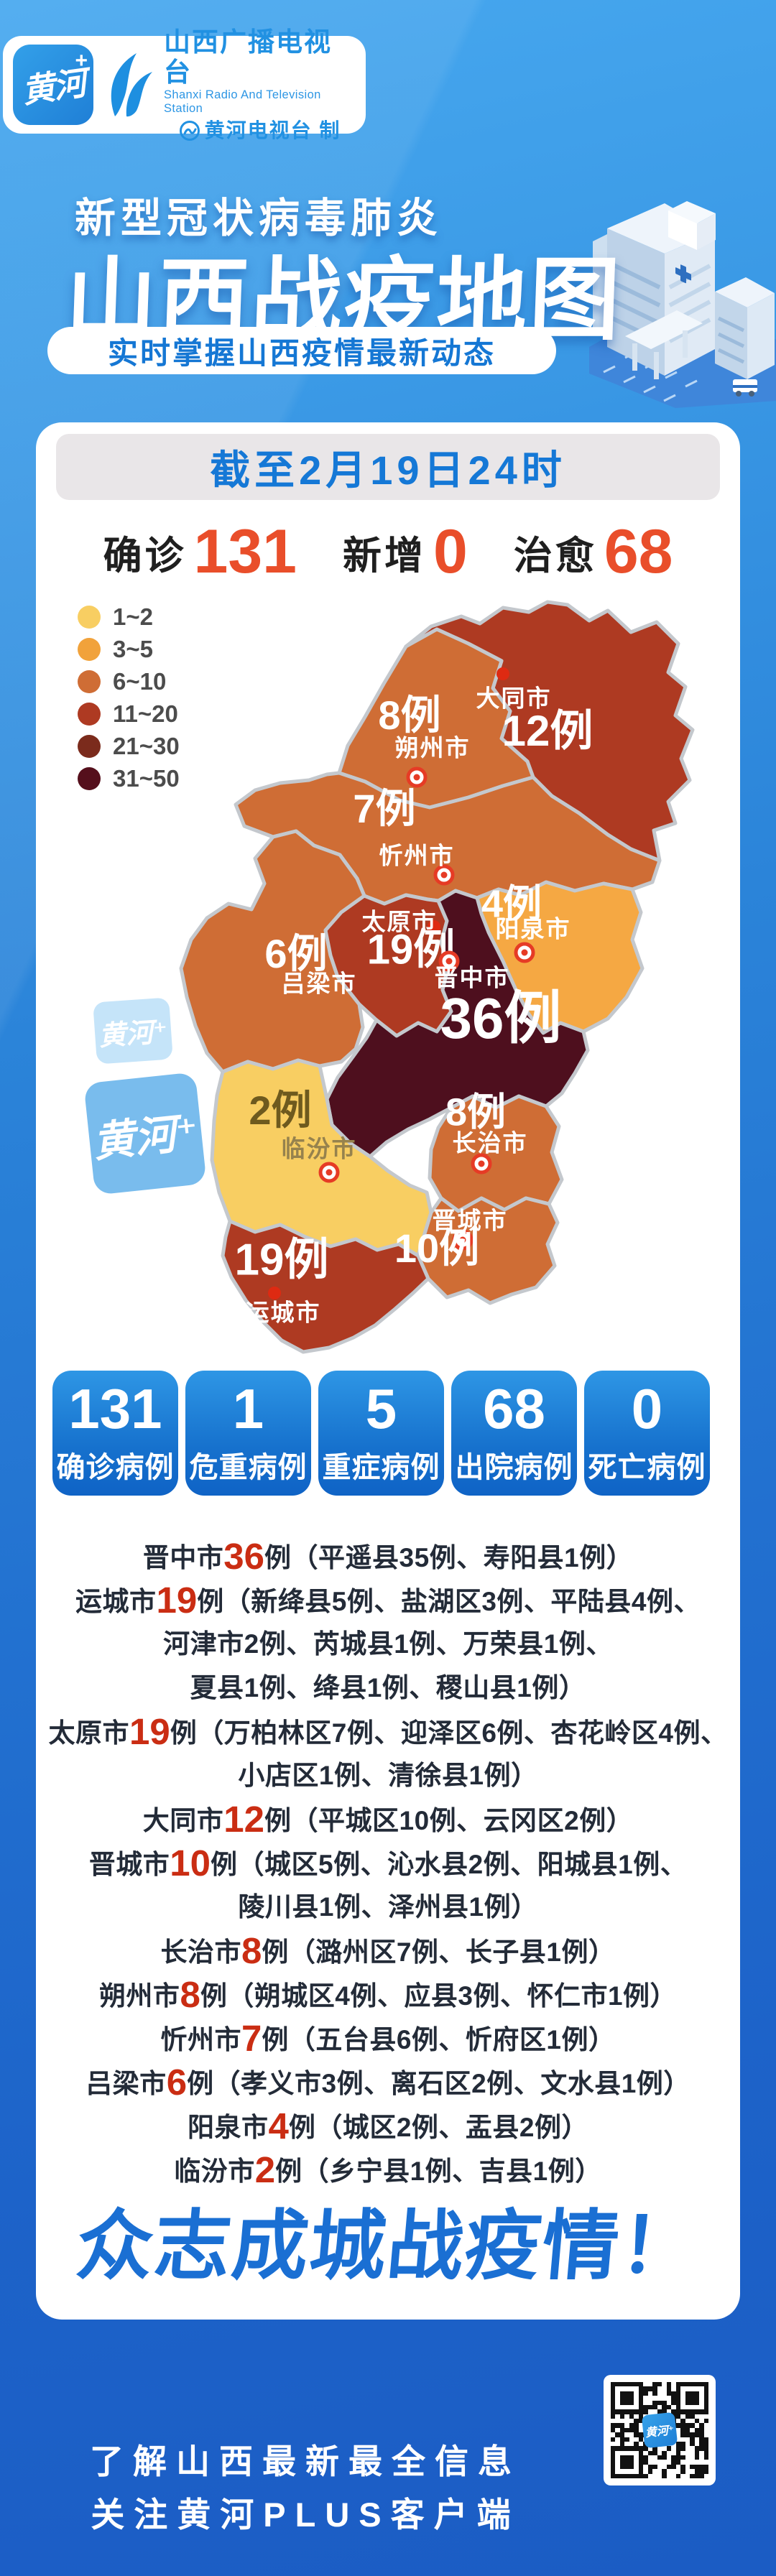 This screenshot has height=2576, width=776. Describe the element at coordinates (449, 1820) in the screenshot. I see `detail-text: 例（平城区10例、云冈区2例）` at that location.